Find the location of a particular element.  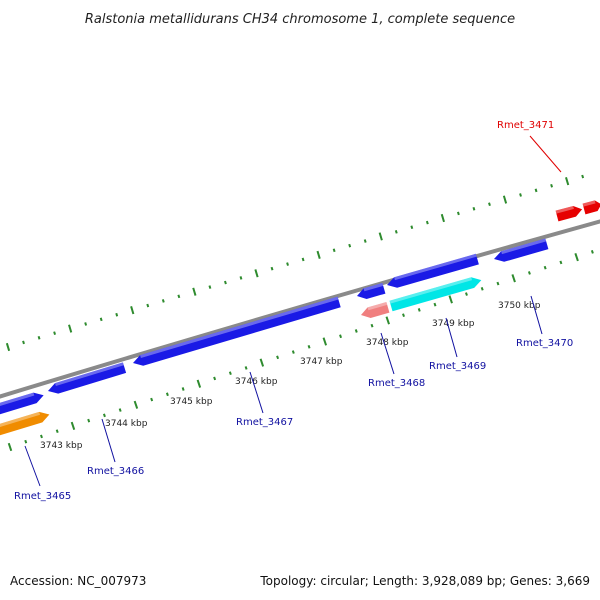

gene-Rmet_3471-b is located at coordinates (591, 207).